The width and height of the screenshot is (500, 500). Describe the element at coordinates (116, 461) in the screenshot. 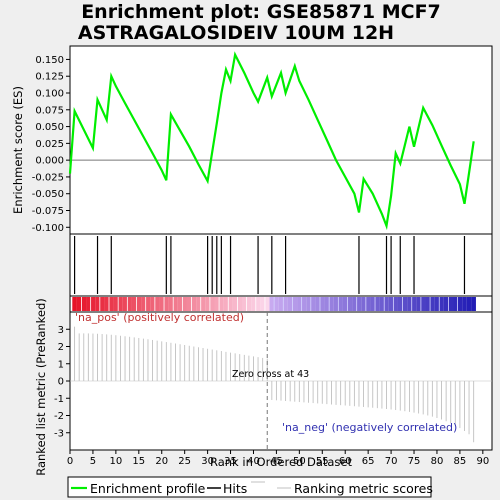

I see `x-tick-label: 10` at that location.